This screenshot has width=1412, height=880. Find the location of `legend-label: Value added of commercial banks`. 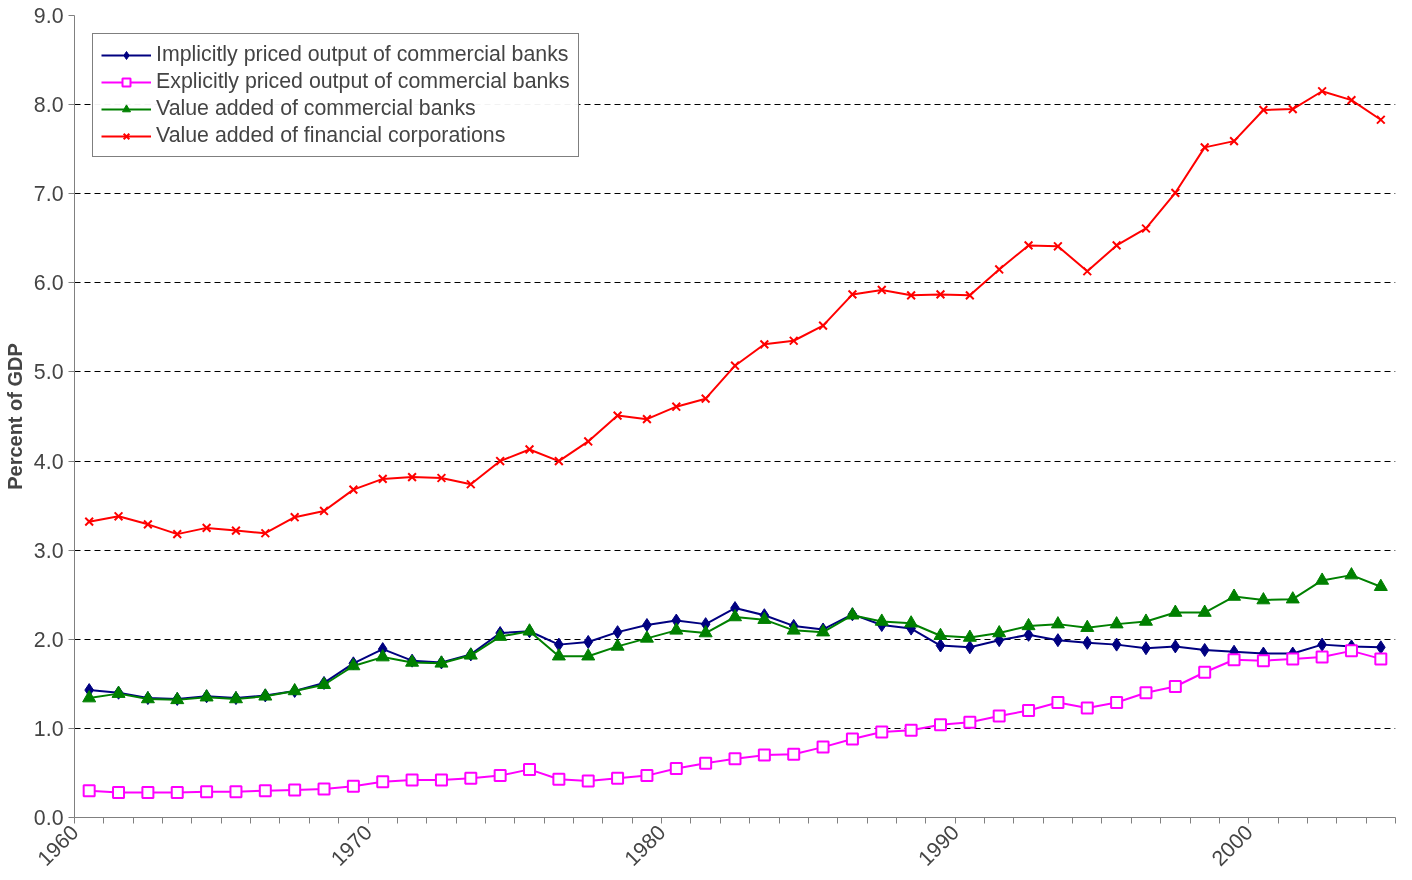

legend-label: Value added of commercial banks is located at coordinates (316, 108).